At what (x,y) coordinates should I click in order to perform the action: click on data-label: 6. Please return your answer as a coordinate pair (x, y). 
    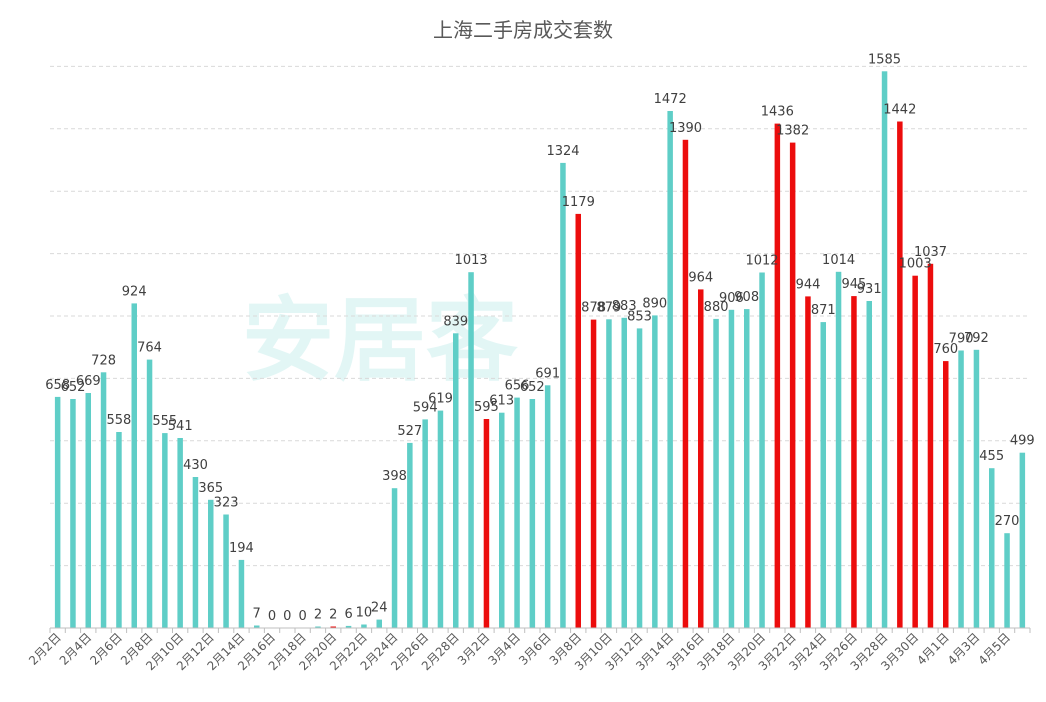
    Looking at the image, I should click on (348, 614).